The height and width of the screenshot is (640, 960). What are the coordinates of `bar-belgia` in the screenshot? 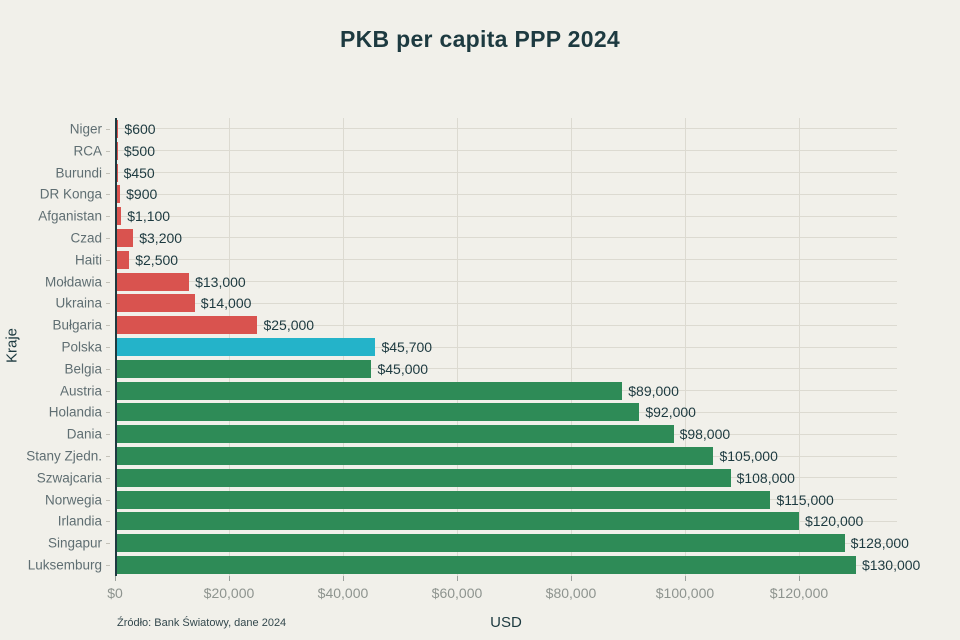 It's located at (243, 368).